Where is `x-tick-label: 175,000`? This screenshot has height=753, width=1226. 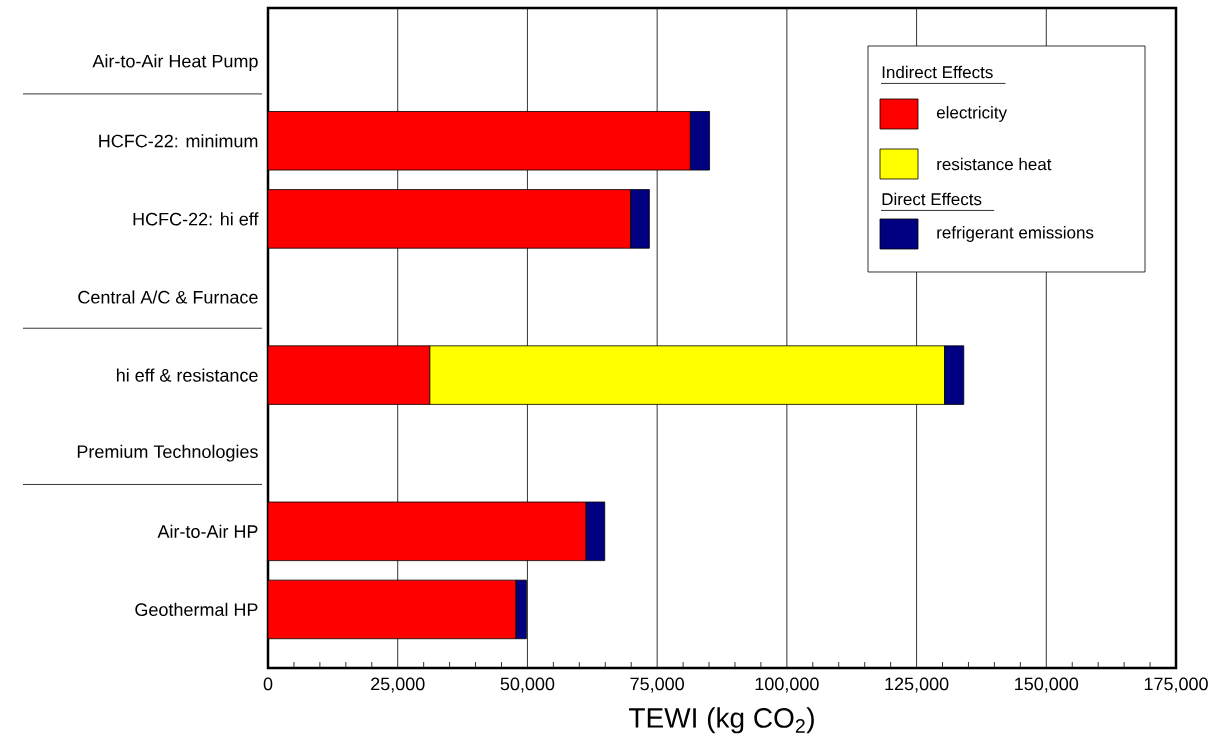 x-tick-label: 175,000 is located at coordinates (1176, 685).